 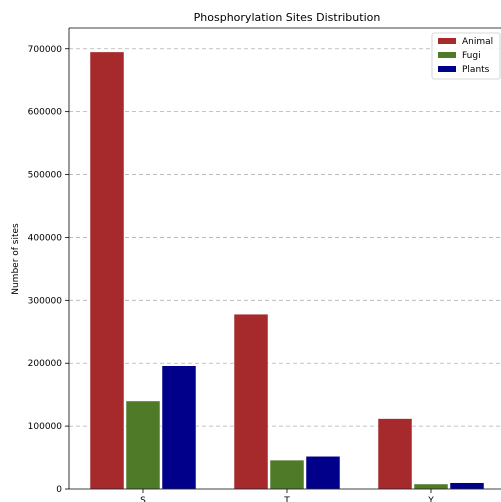 I want to click on bar-fugi-s, so click(x=143, y=445).